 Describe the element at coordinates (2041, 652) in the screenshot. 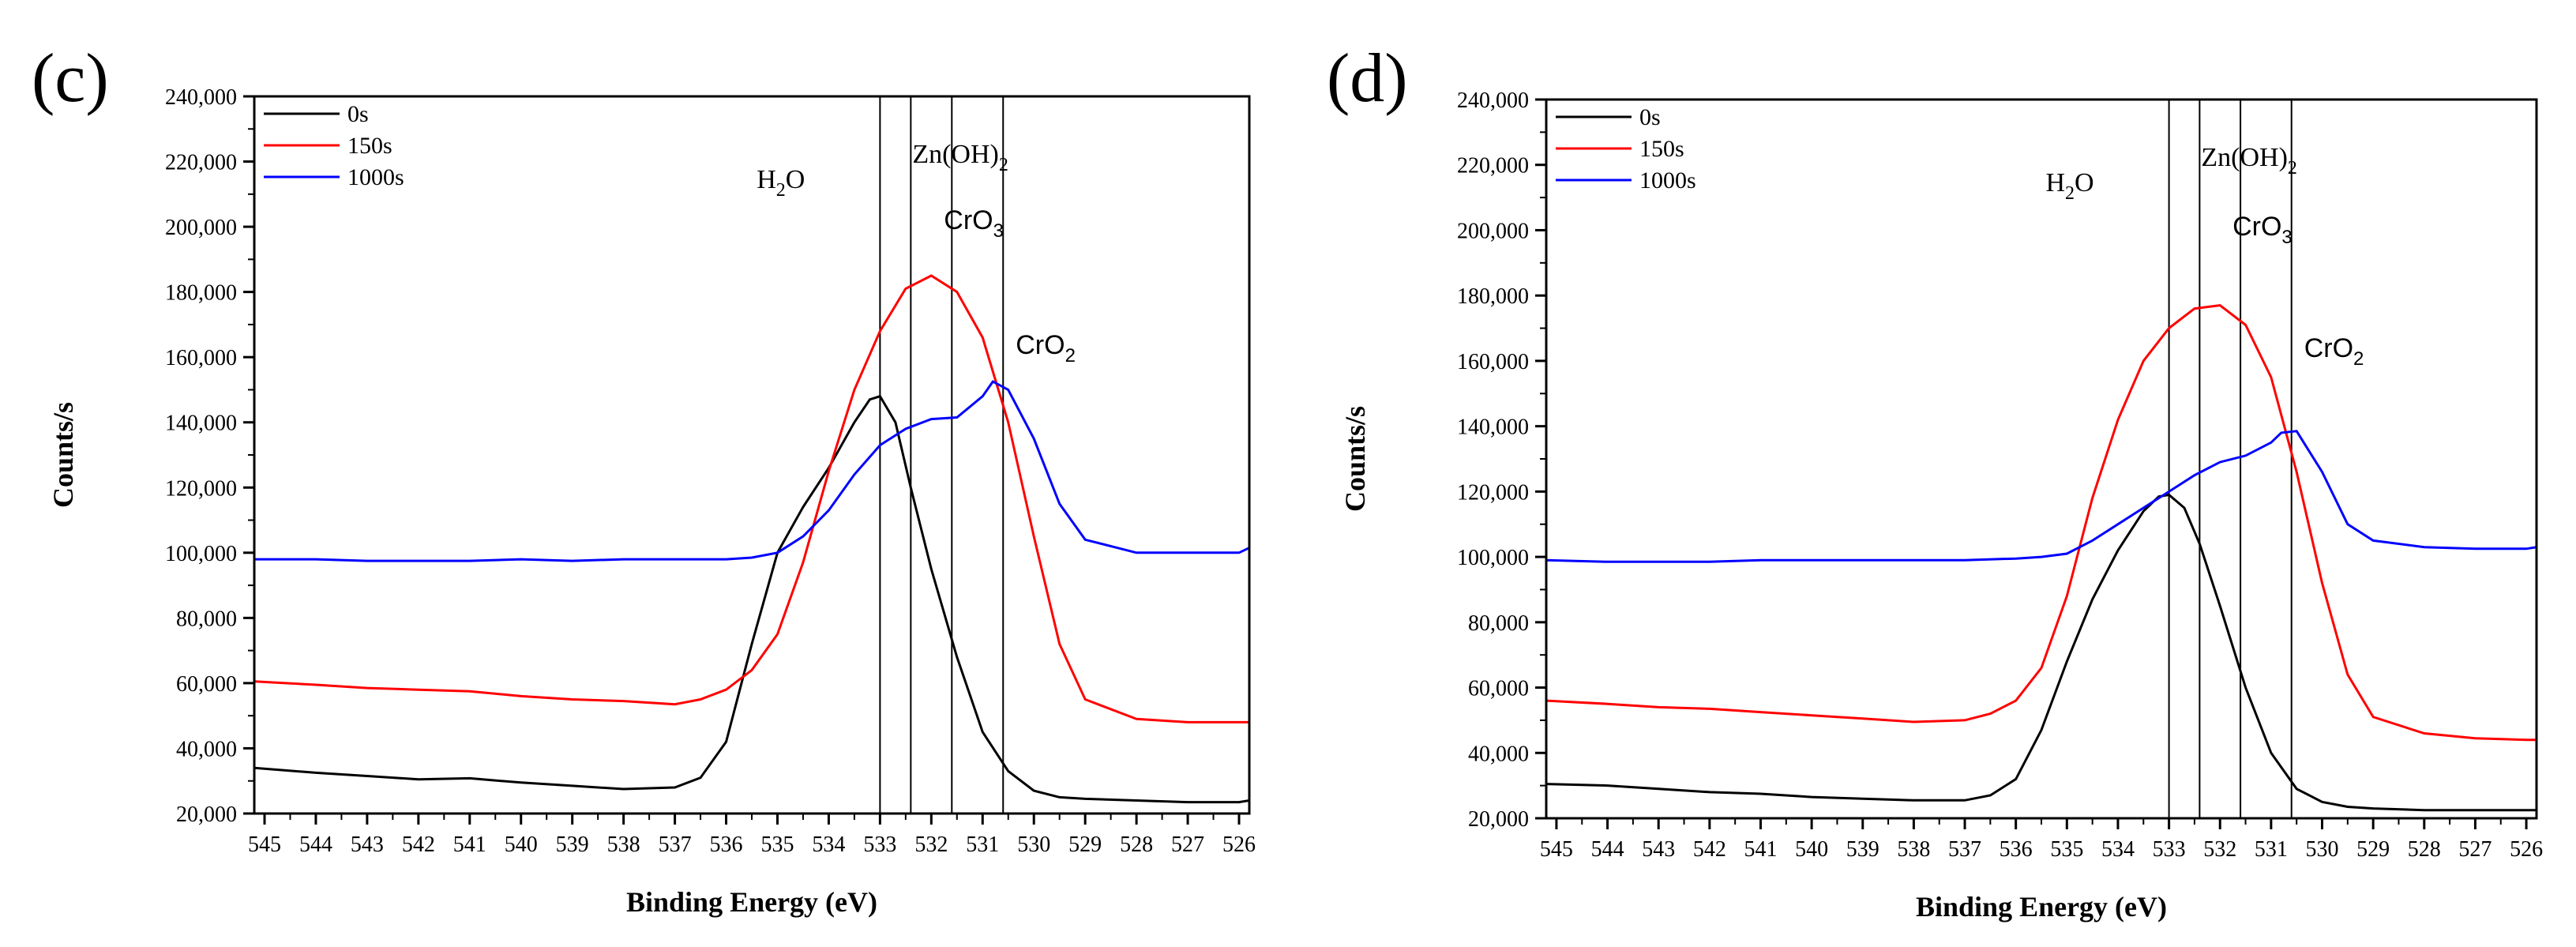

I see `series-line-0s` at that location.